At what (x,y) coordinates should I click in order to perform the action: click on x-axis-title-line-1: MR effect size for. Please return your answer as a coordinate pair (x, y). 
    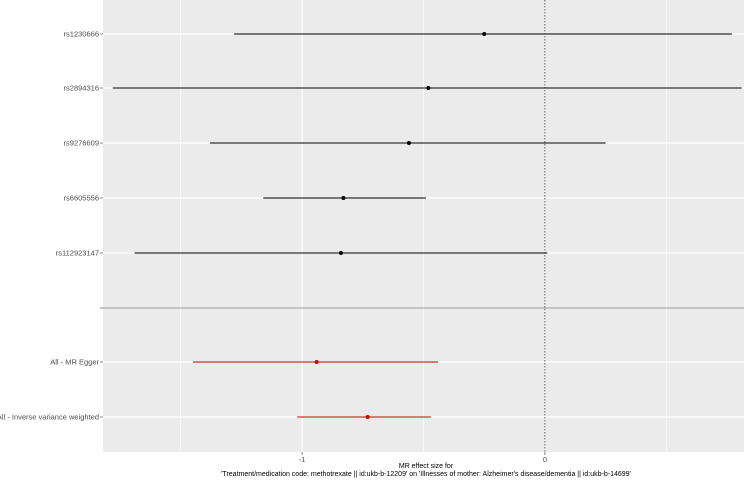
    Looking at the image, I should click on (426, 466).